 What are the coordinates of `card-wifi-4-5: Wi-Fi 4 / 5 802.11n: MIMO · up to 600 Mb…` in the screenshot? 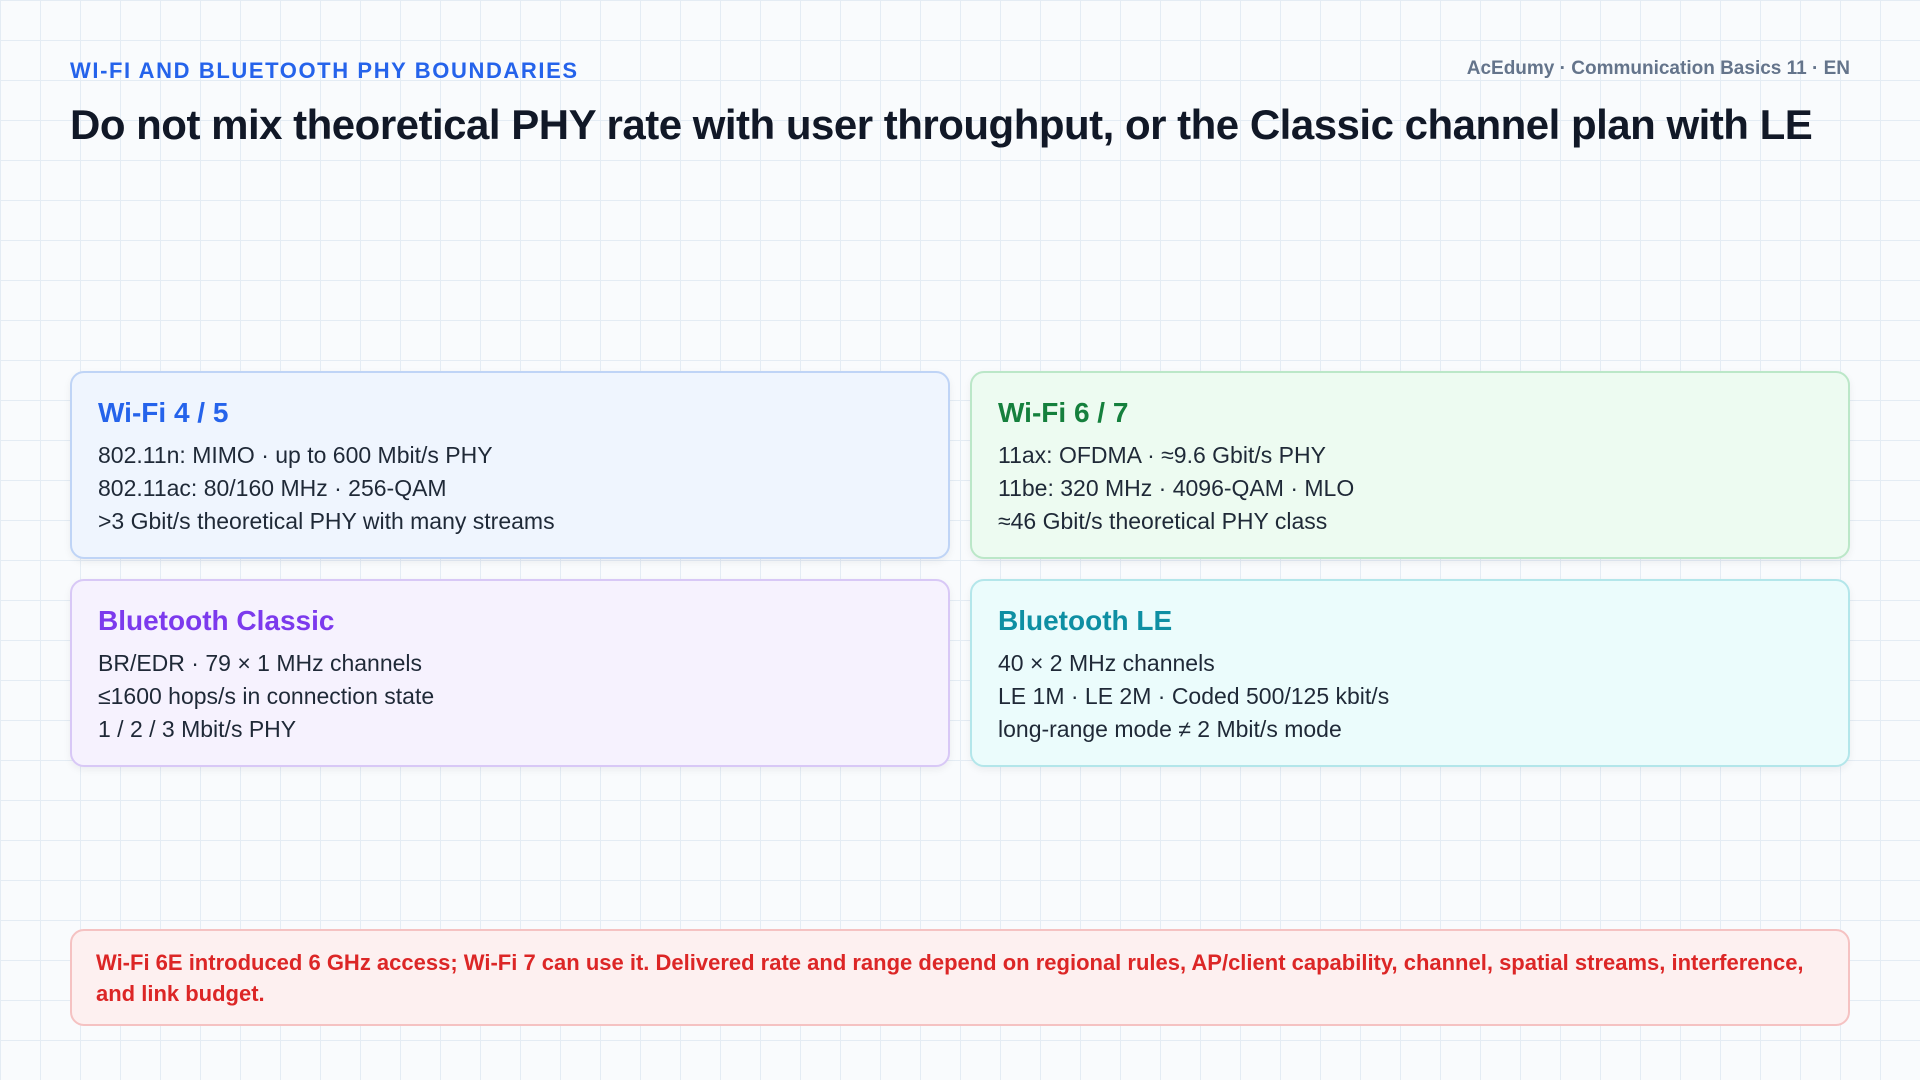 It's located at (510, 465).